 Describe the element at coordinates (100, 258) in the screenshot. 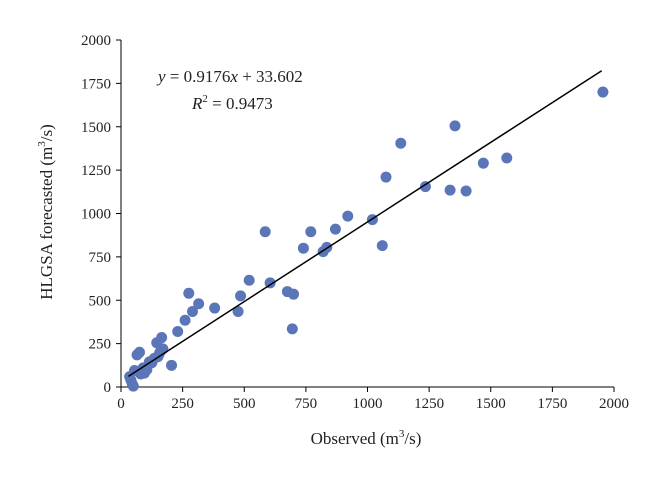

I see `y-tick-label: 750` at that location.